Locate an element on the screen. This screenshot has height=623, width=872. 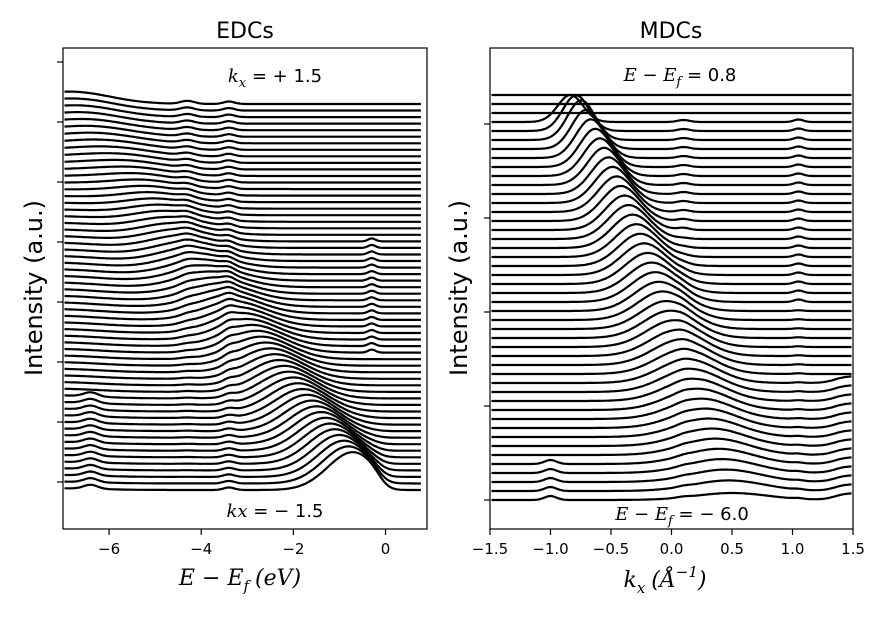
mdc-yticks is located at coordinates (487, 312).